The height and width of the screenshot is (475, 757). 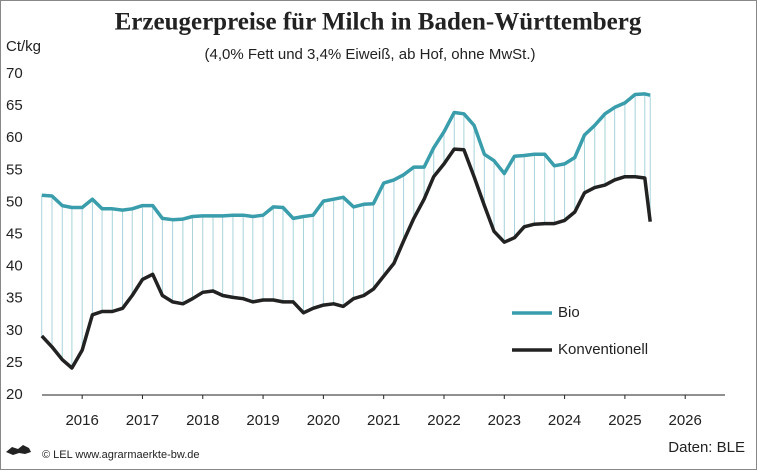 I want to click on x-tick-label: 2023, so click(x=504, y=420).